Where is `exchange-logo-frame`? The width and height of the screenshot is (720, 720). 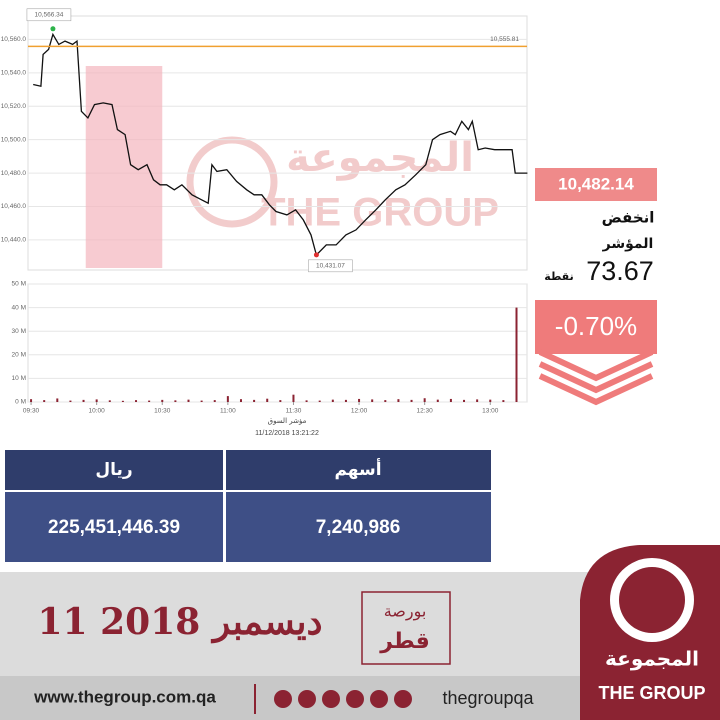 exchange-logo-frame is located at coordinates (406, 628).